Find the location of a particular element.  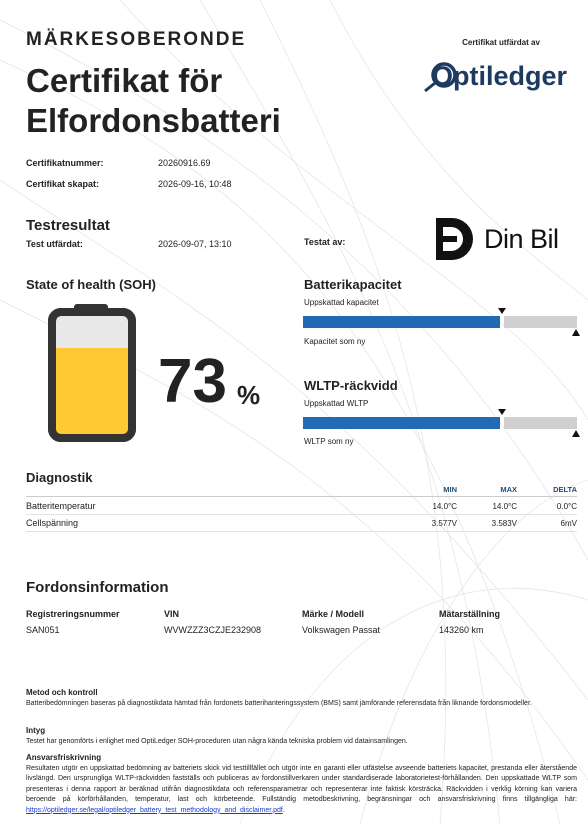

footer-heading: Intyg is located at coordinates (36, 730).